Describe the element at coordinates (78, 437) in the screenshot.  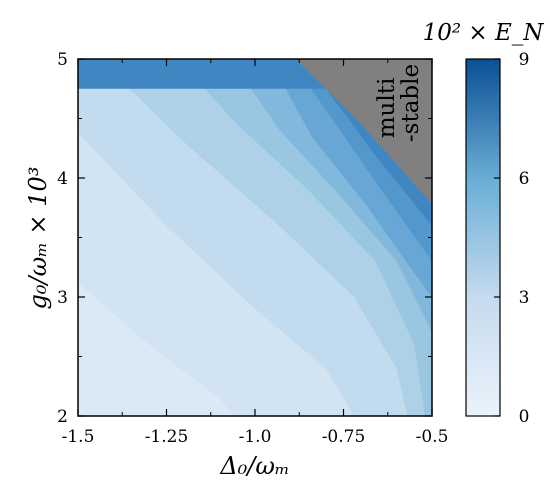
I see `x-tick-label: -1.5` at that location.